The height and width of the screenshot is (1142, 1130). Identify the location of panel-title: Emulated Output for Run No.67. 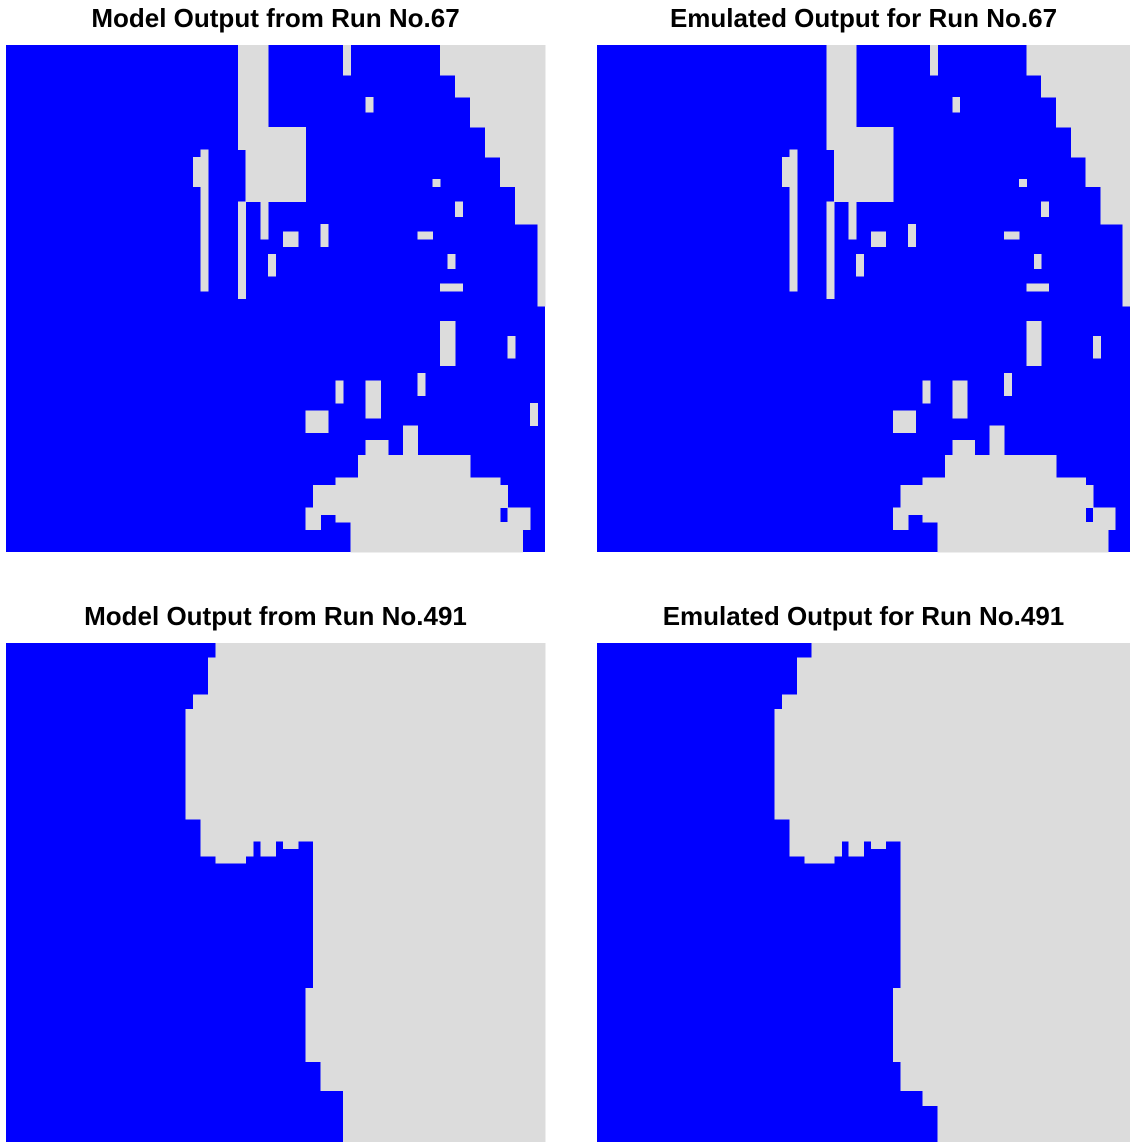
(863, 18).